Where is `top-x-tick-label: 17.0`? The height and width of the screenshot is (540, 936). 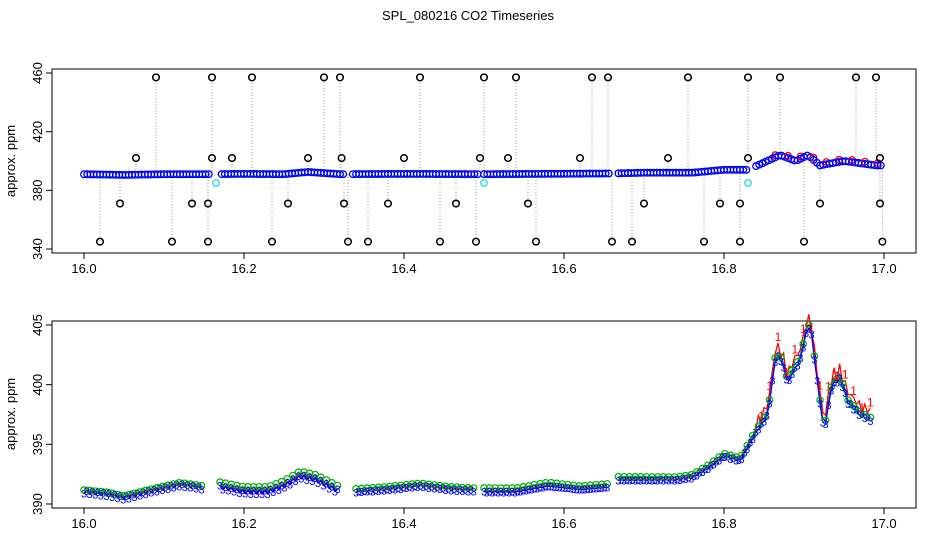 top-x-tick-label: 17.0 is located at coordinates (883, 268).